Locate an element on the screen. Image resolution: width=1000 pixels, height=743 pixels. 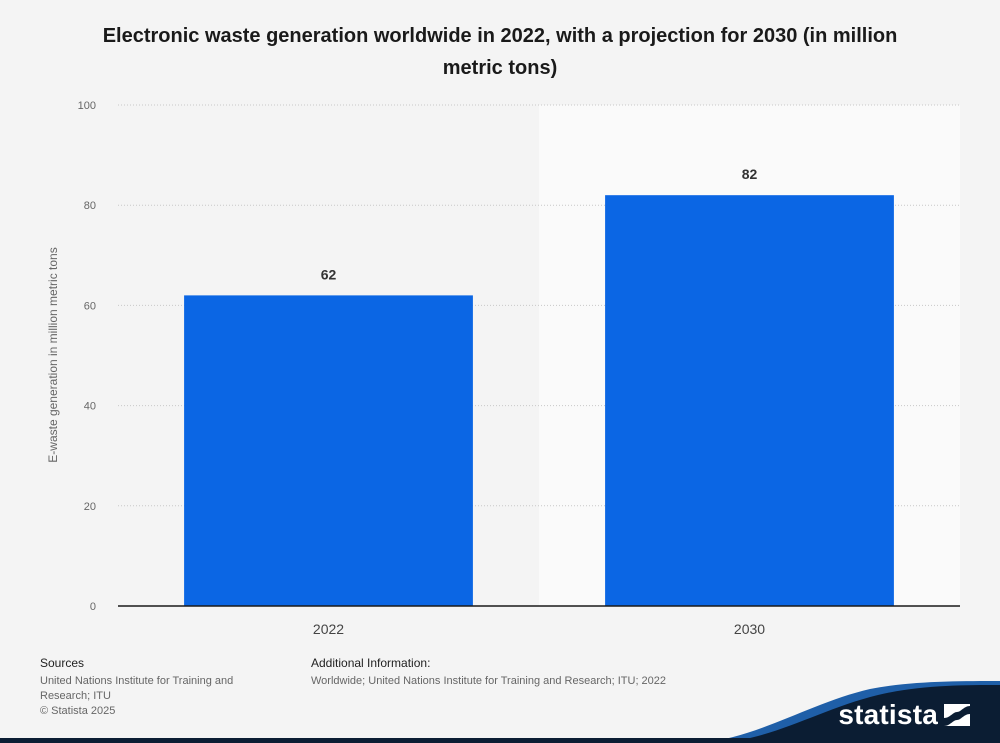
y-tick-label-80: 80 is located at coordinates (90, 206).